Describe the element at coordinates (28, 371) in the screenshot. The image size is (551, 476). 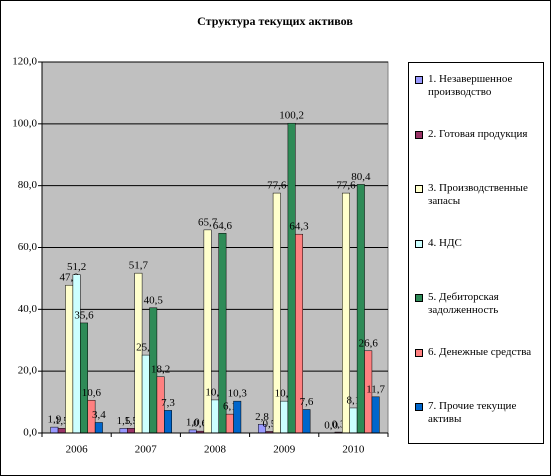
I see `y-tick-label: 20,0` at that location.